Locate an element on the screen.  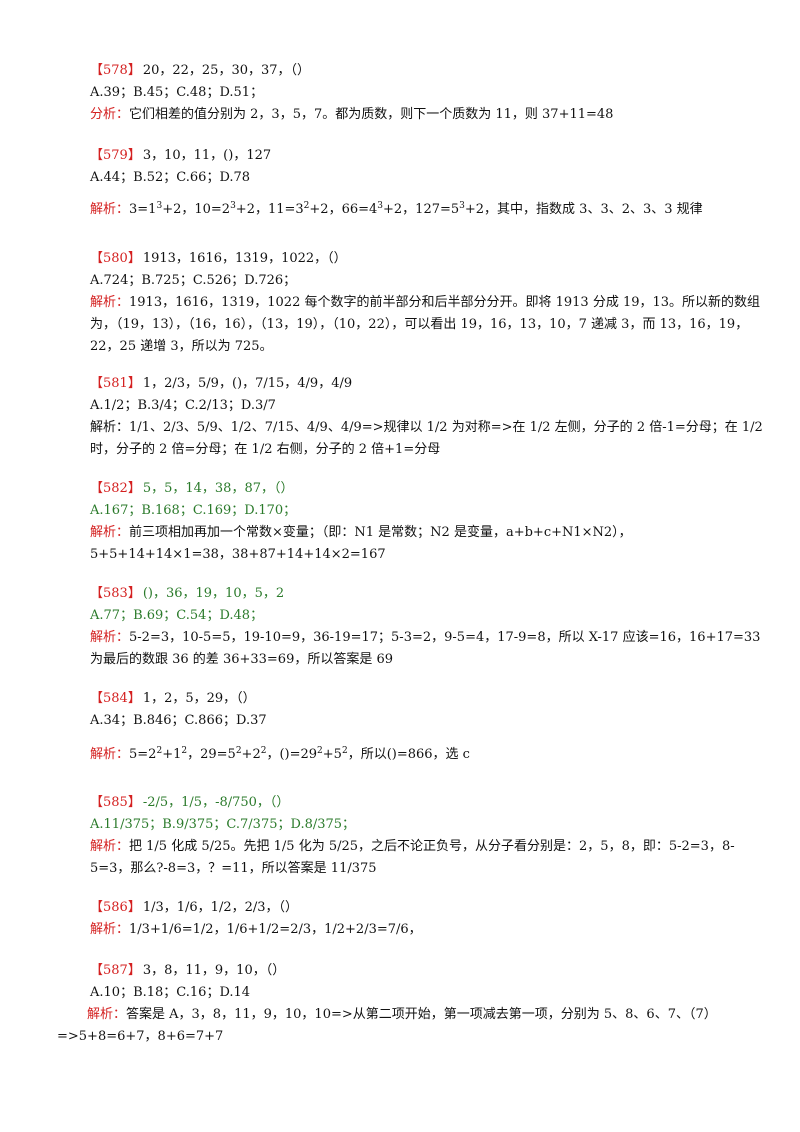
problem-options: A.34；B.846；C.866；D.37 is located at coordinates (178, 720).